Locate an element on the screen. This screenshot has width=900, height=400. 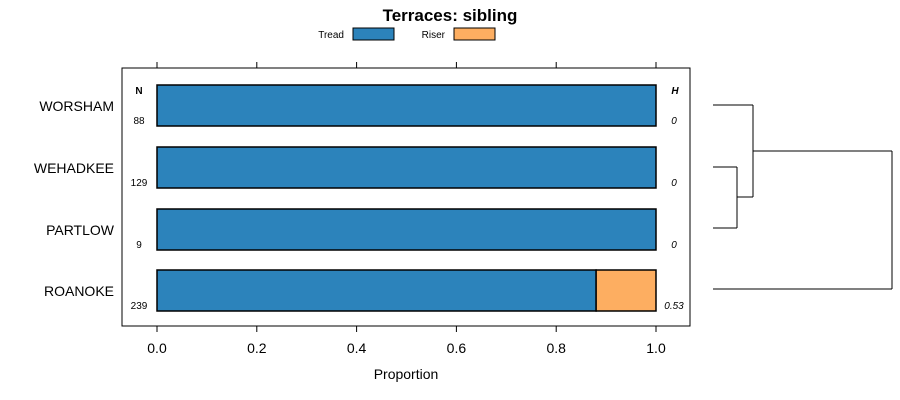
x-tick-label: 0.6 is located at coordinates (457, 348).